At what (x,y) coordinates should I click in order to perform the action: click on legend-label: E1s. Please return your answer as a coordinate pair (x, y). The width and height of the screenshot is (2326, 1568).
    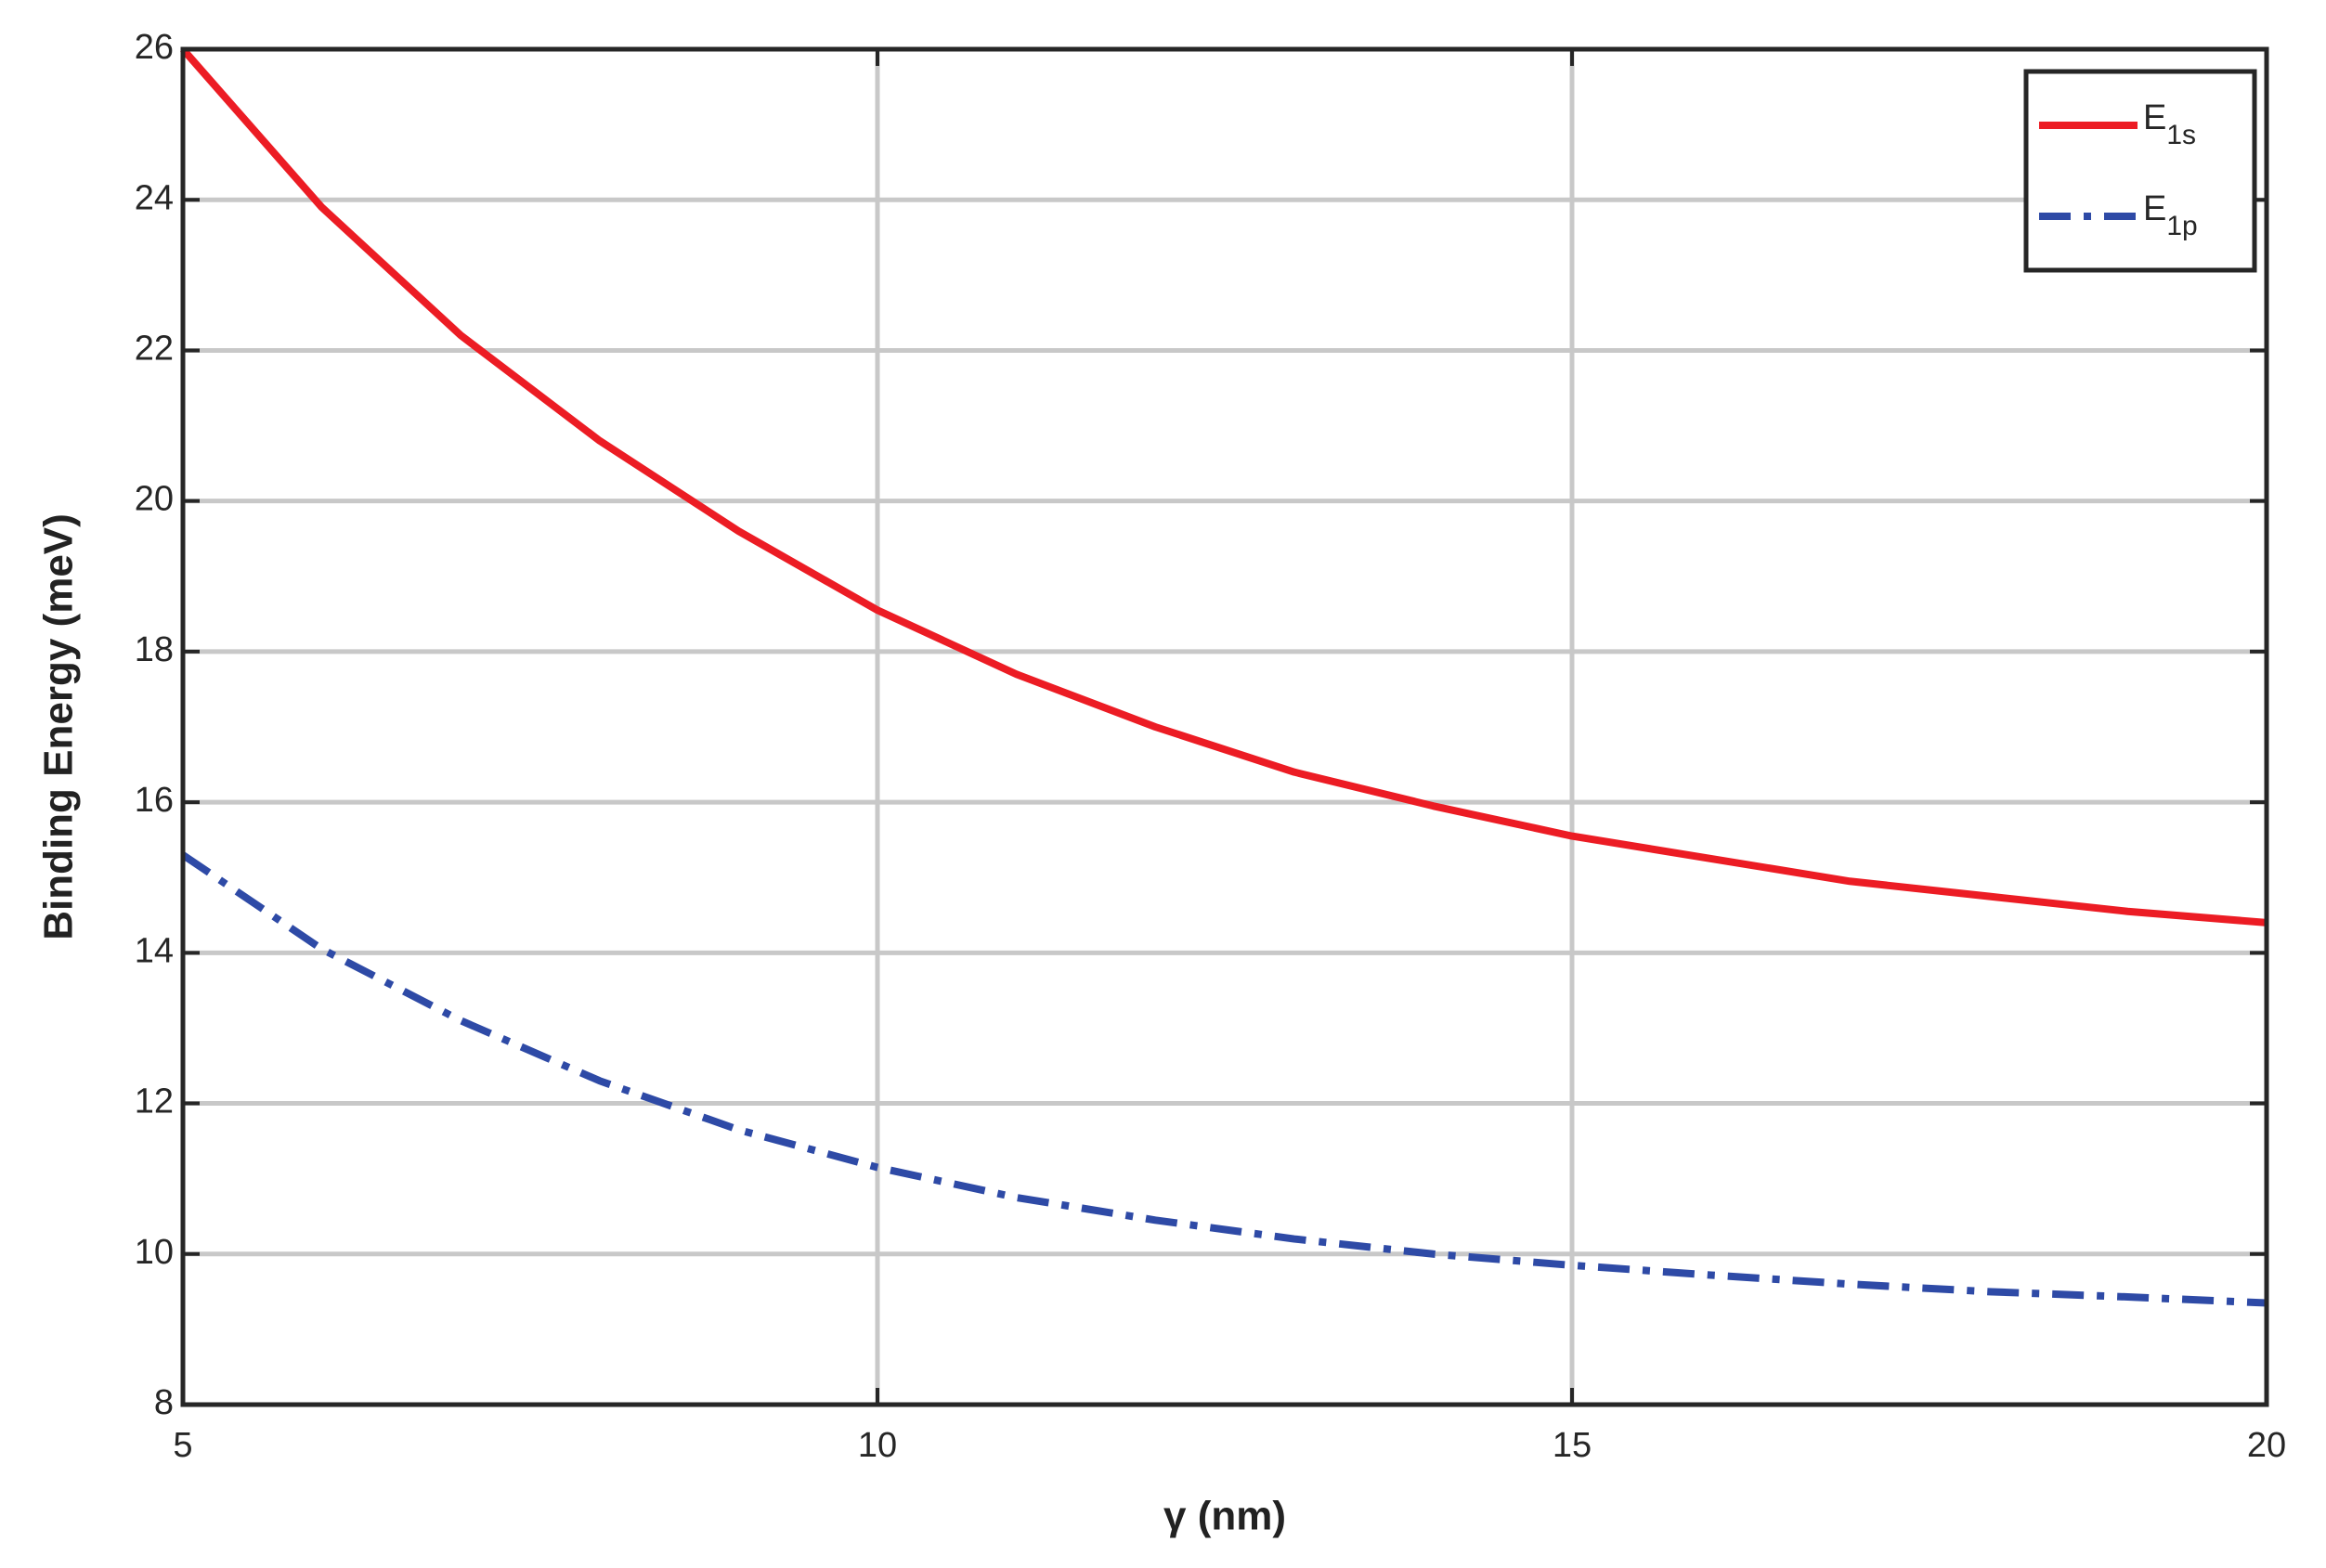
    Looking at the image, I should click on (2169, 124).